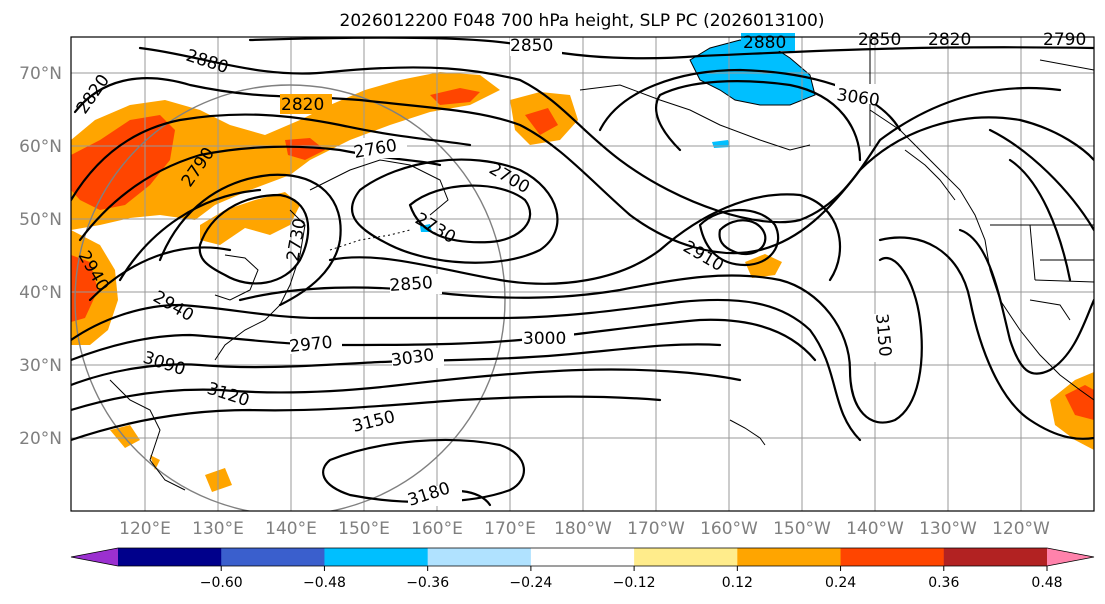 This screenshot has width=1105, height=604. I want to click on strong-shading-siberia, so click(123, 162).